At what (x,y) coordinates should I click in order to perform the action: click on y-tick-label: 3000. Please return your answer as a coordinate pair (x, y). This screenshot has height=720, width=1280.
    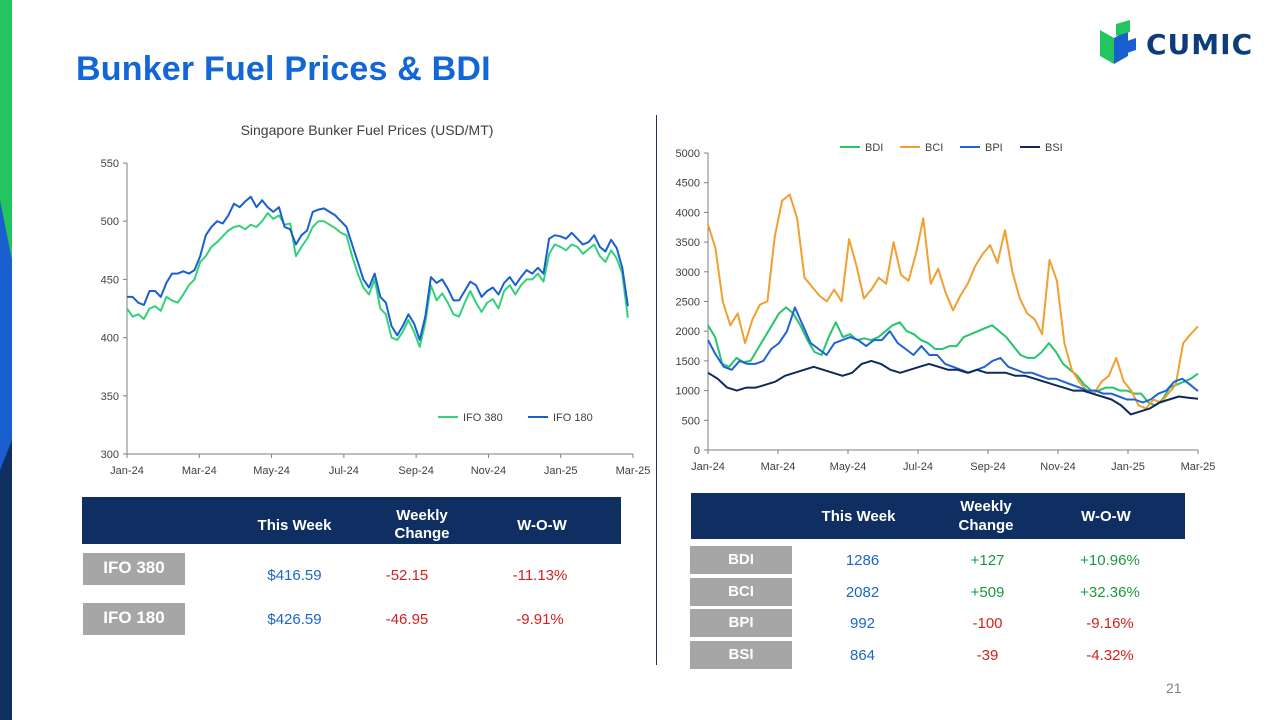
    Looking at the image, I should click on (688, 273).